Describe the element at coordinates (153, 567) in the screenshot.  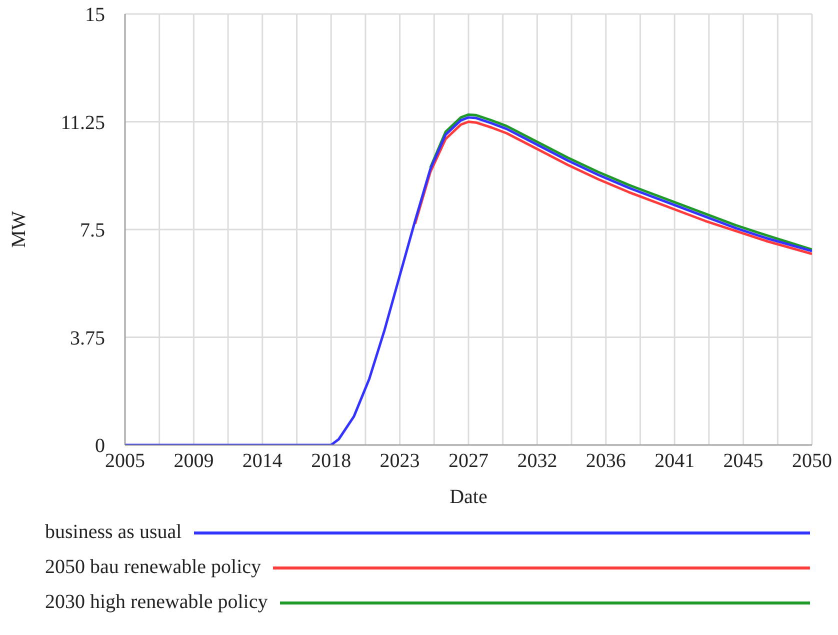
I see `legend-label: 2050 bau renewable policy` at that location.